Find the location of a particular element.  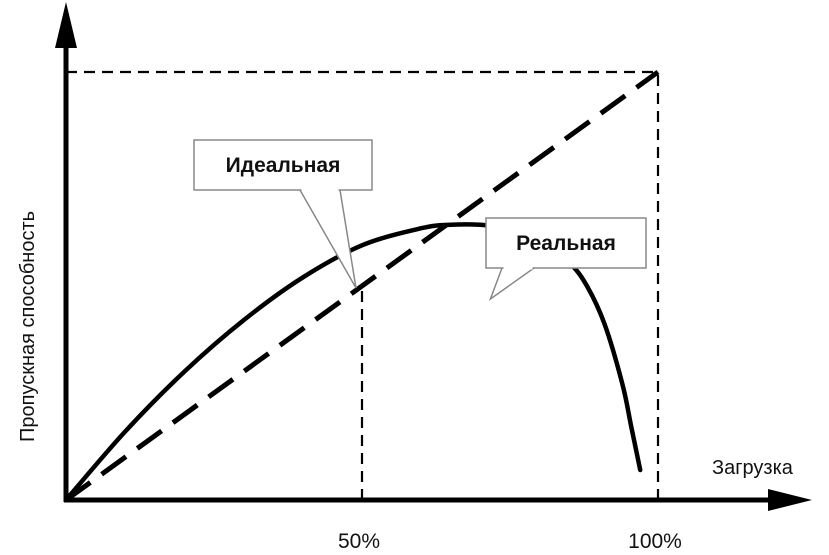

callout-label-ideal: Идеальная is located at coordinates (283, 165).